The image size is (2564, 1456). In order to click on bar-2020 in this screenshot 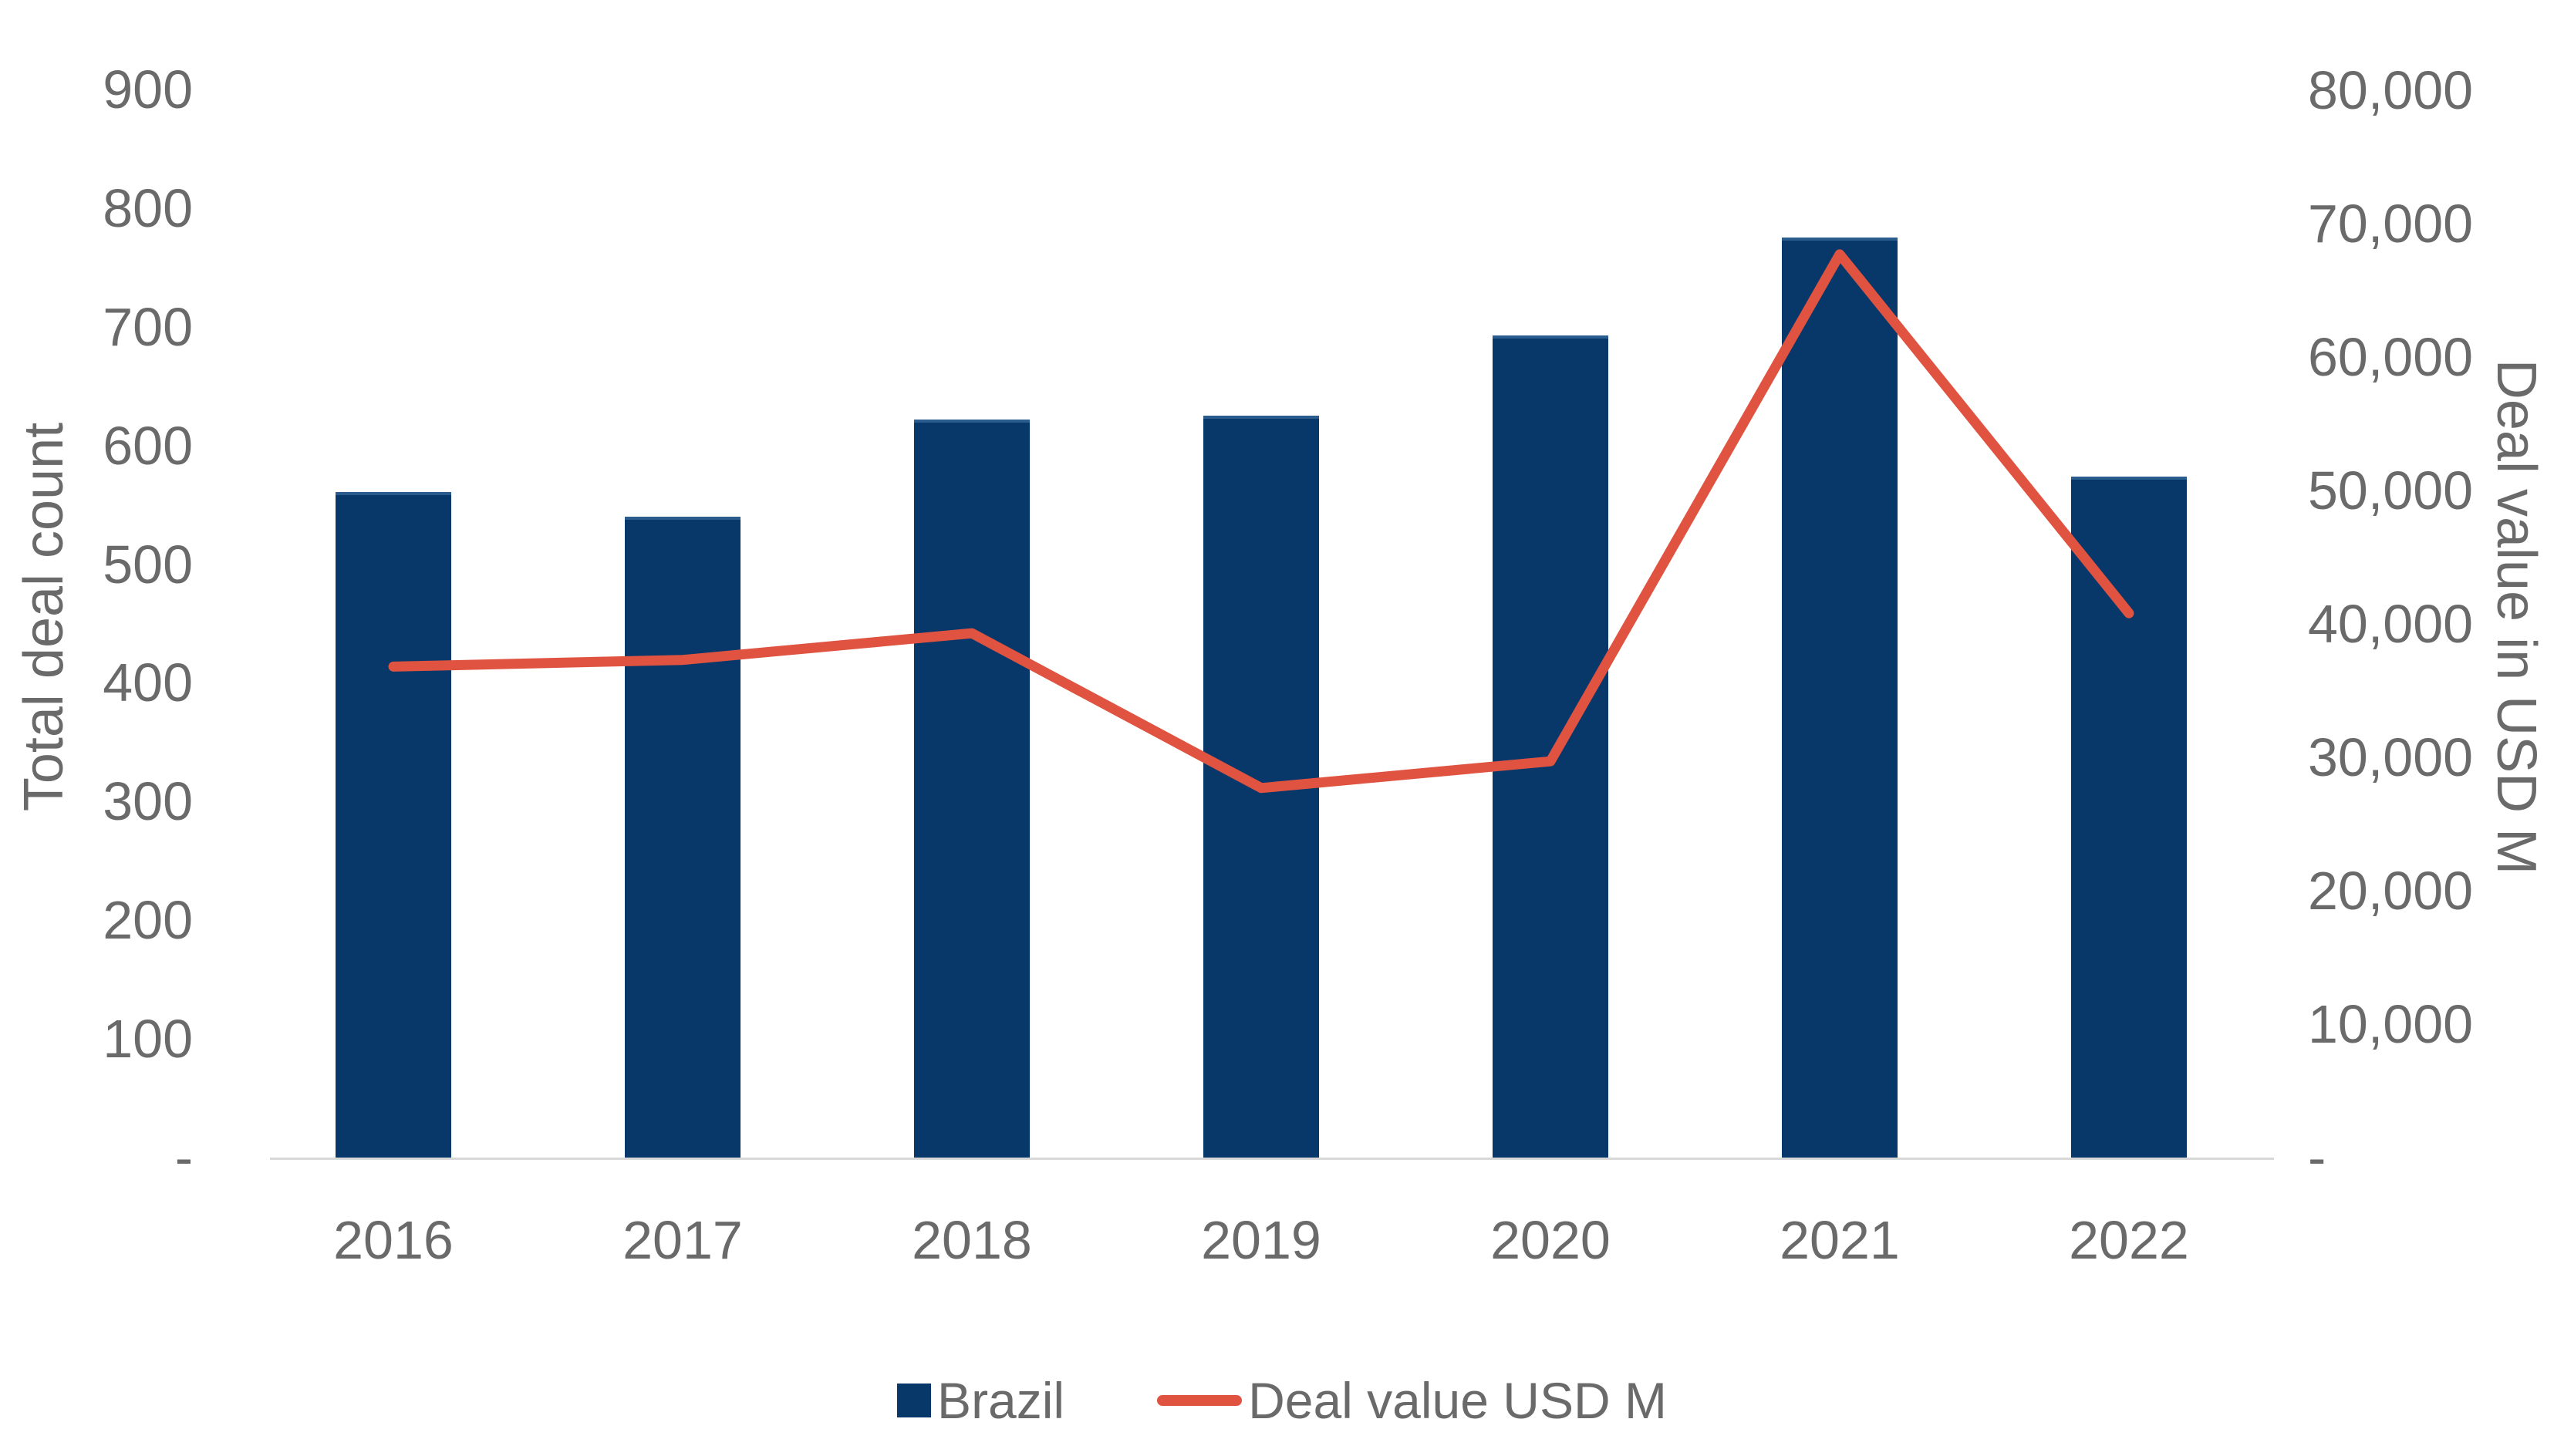, I will do `click(1551, 747)`.